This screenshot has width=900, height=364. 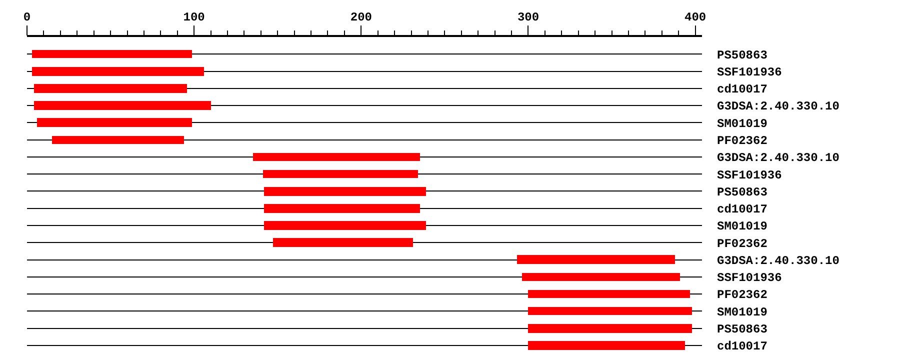 What do you see at coordinates (695, 17) in the screenshot?
I see `x-tick-label: 400` at bounding box center [695, 17].